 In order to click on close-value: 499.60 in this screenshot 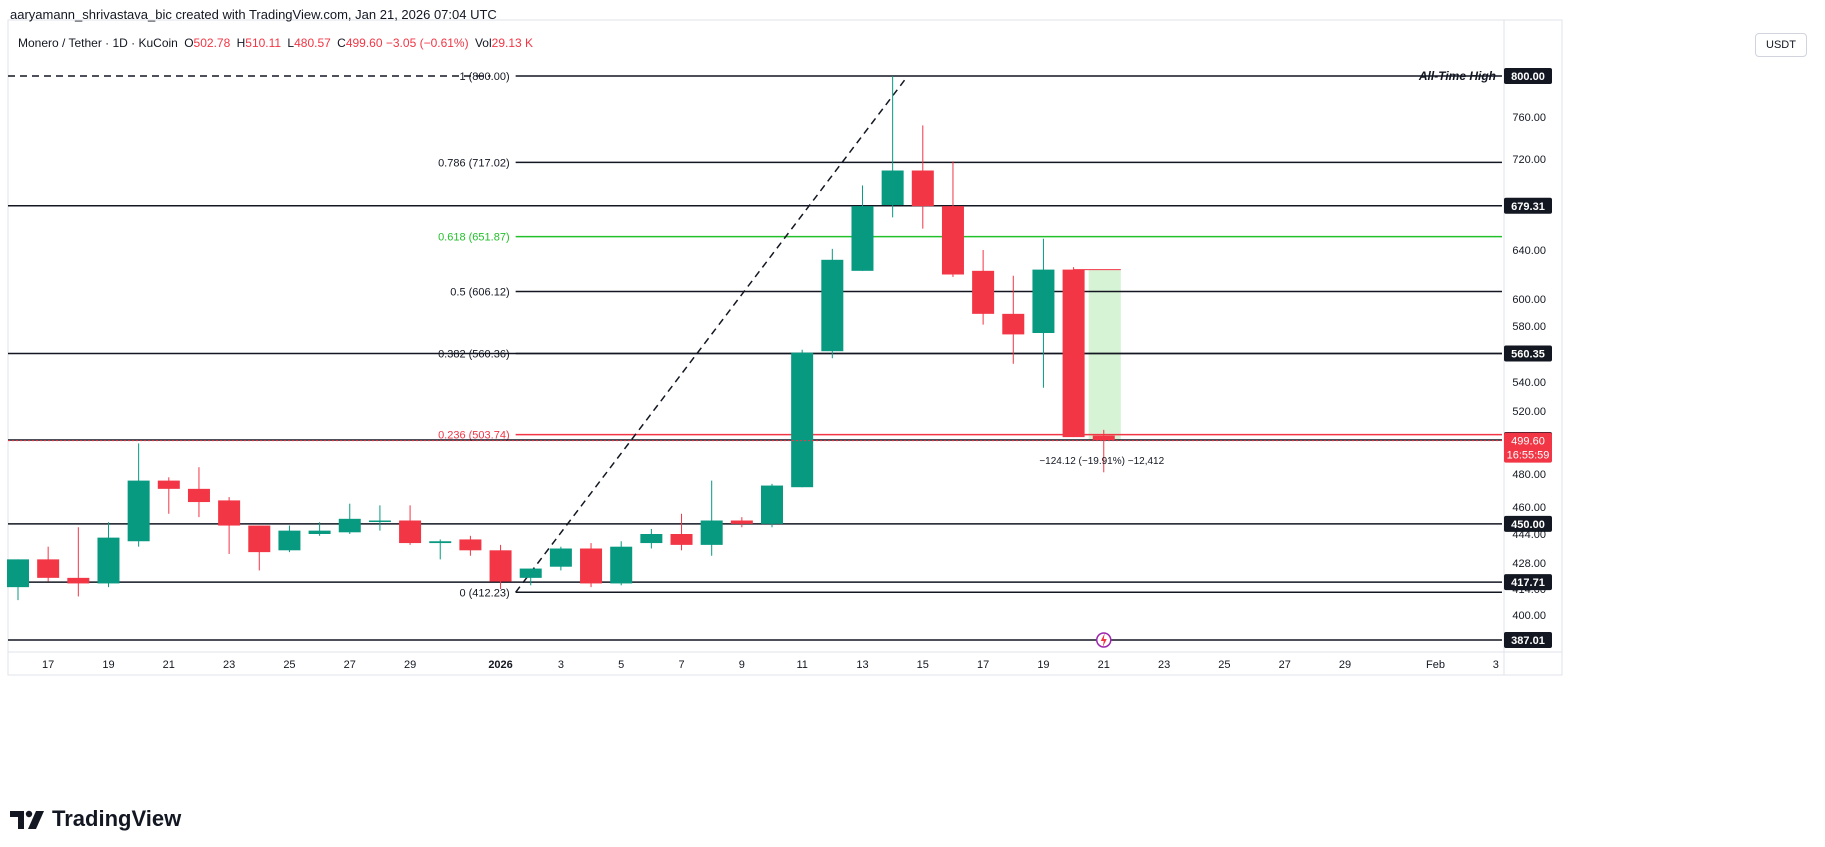, I will do `click(364, 43)`.